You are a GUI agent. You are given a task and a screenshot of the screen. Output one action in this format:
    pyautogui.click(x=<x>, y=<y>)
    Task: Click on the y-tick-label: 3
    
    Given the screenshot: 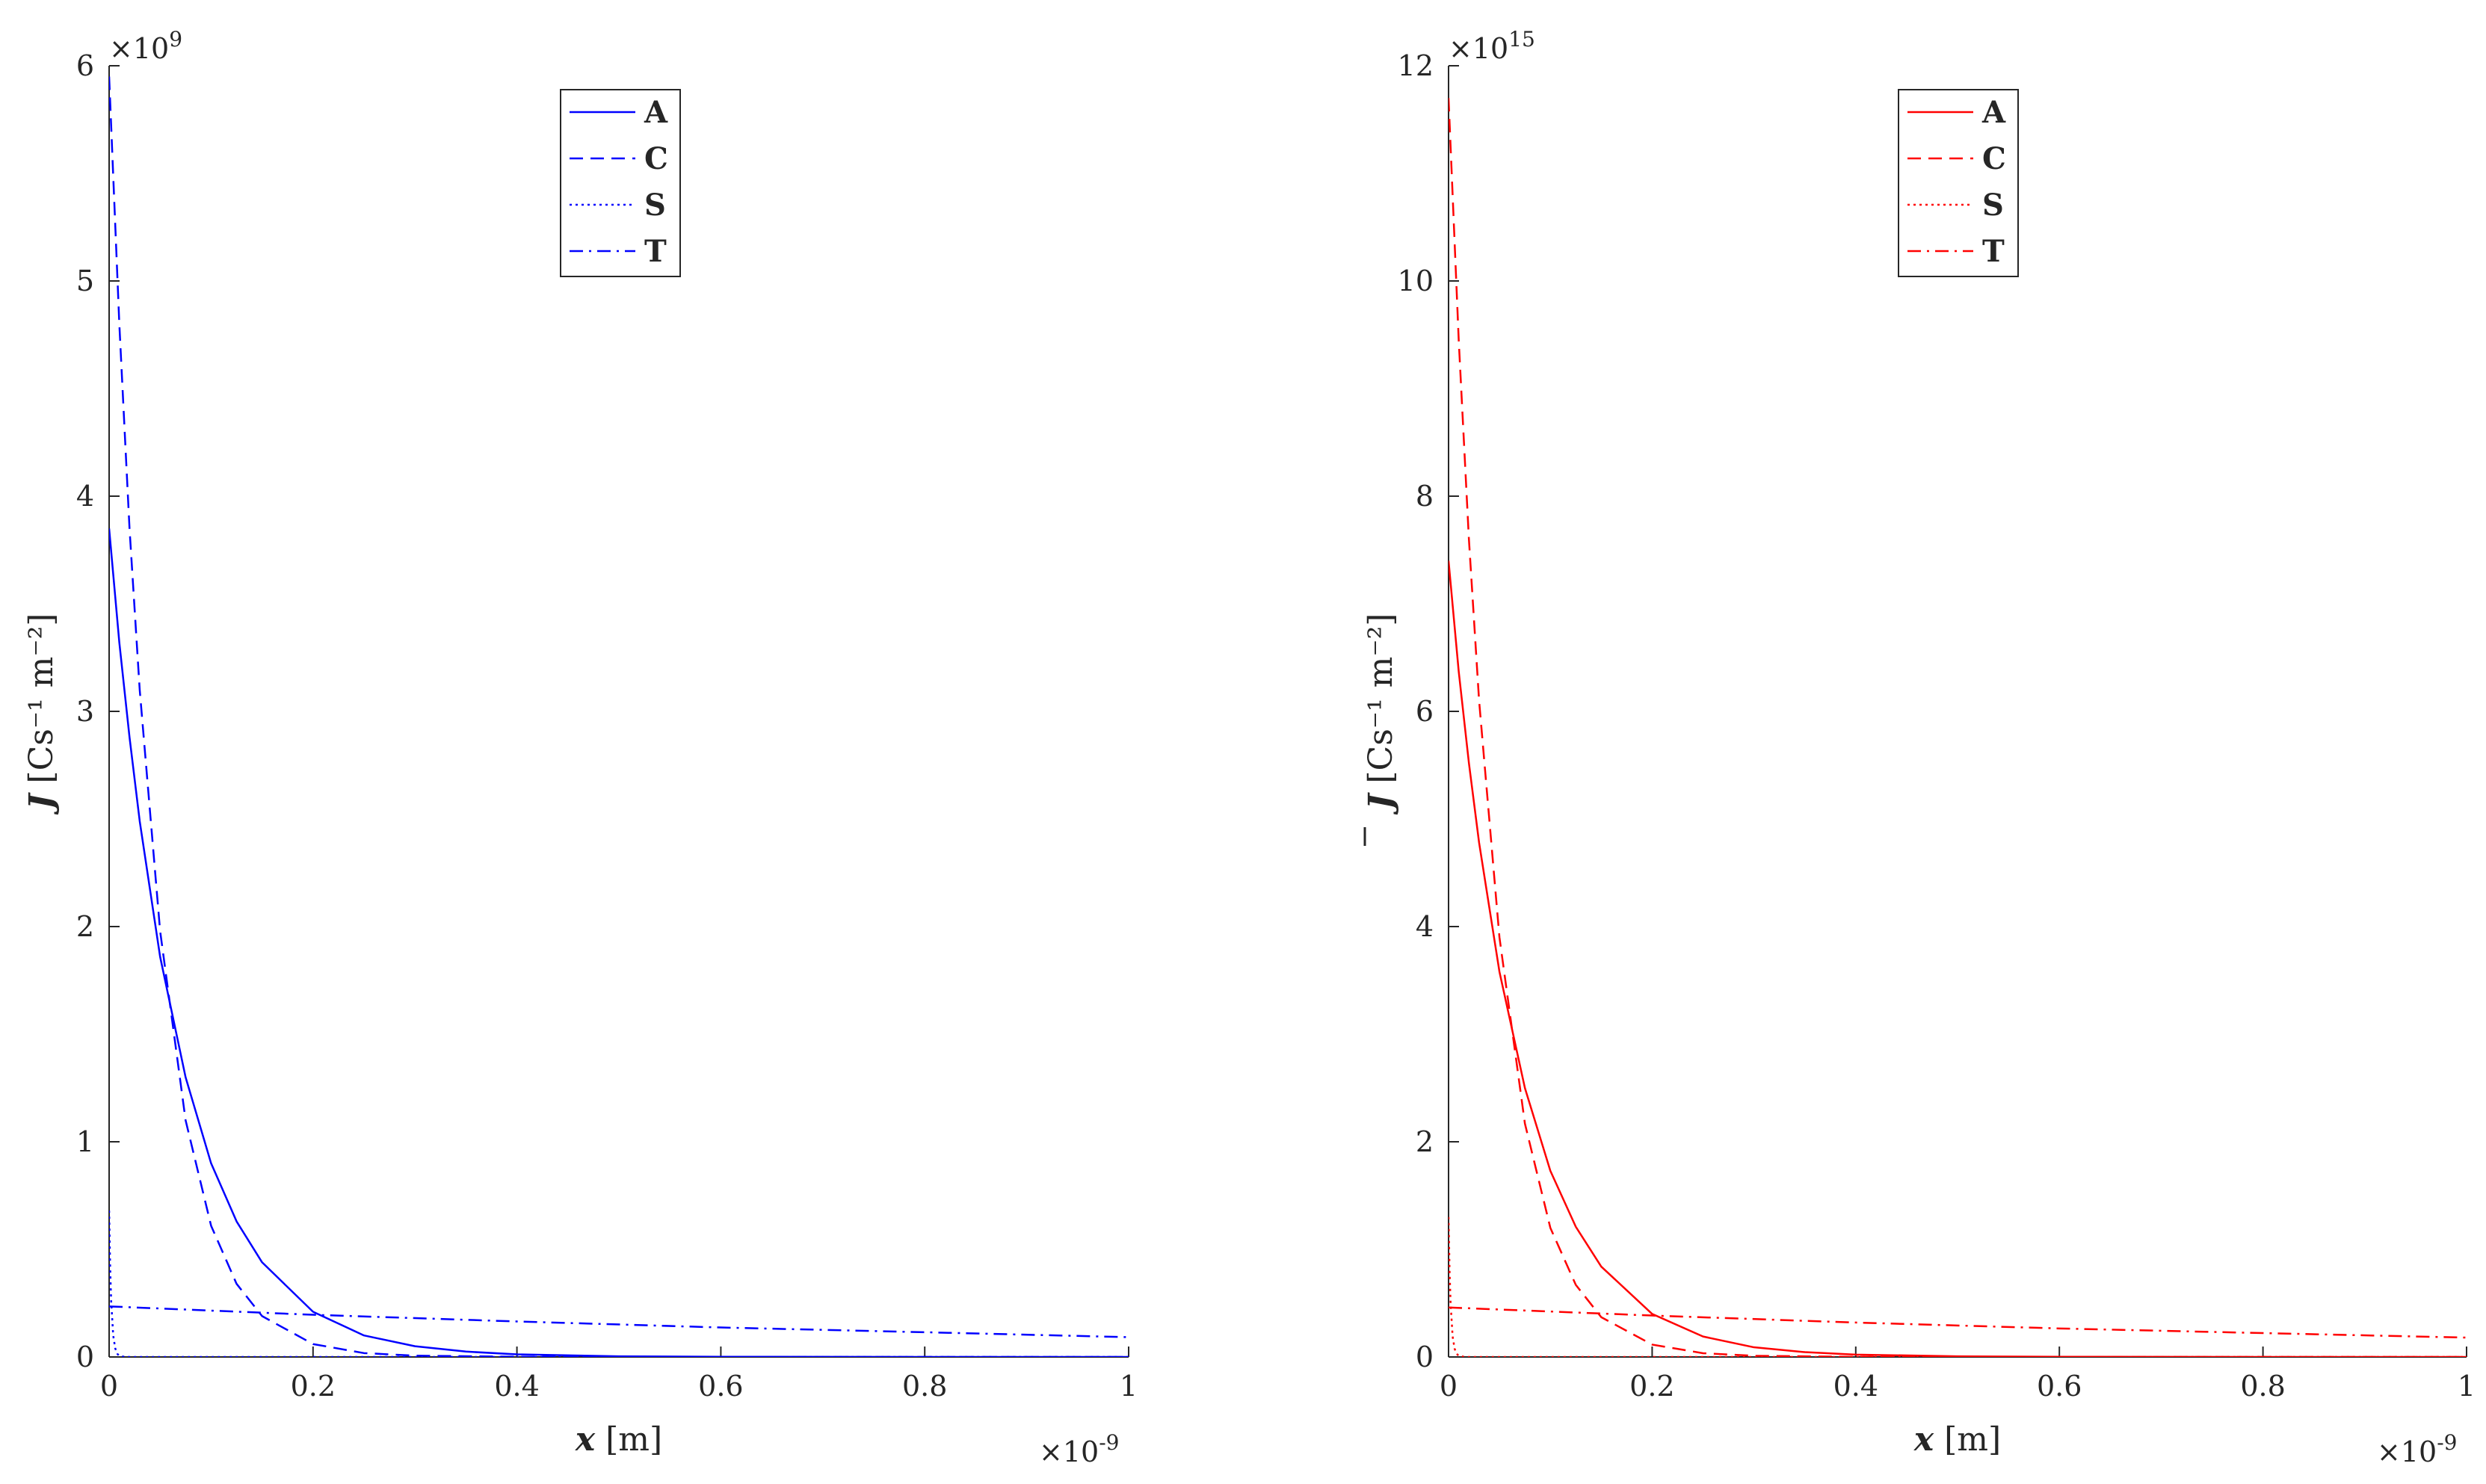 What is the action you would take?
    pyautogui.click(x=85, y=712)
    